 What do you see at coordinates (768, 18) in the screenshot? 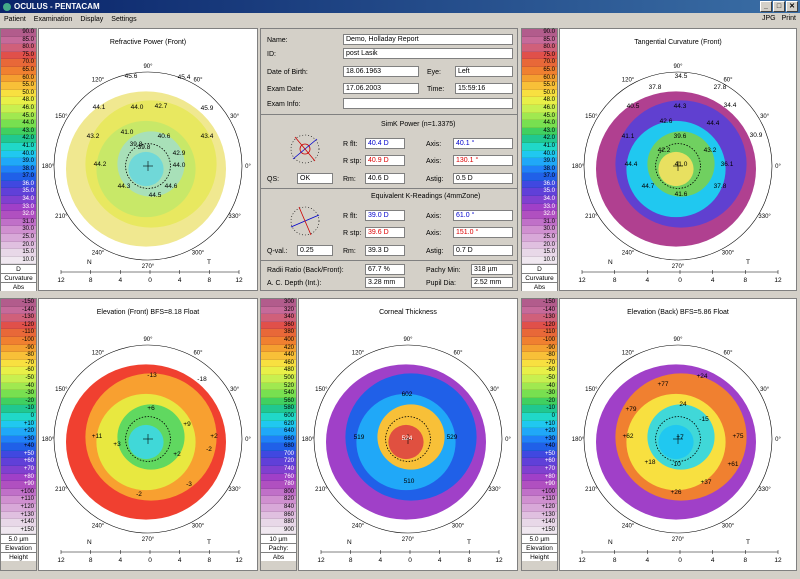
I see `jpg-button: JPG` at bounding box center [768, 18].